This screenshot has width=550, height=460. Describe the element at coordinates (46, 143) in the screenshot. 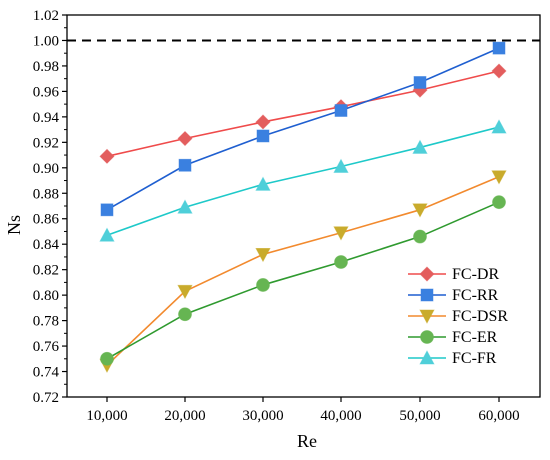

I see `y-tick-label: 0.92` at that location.